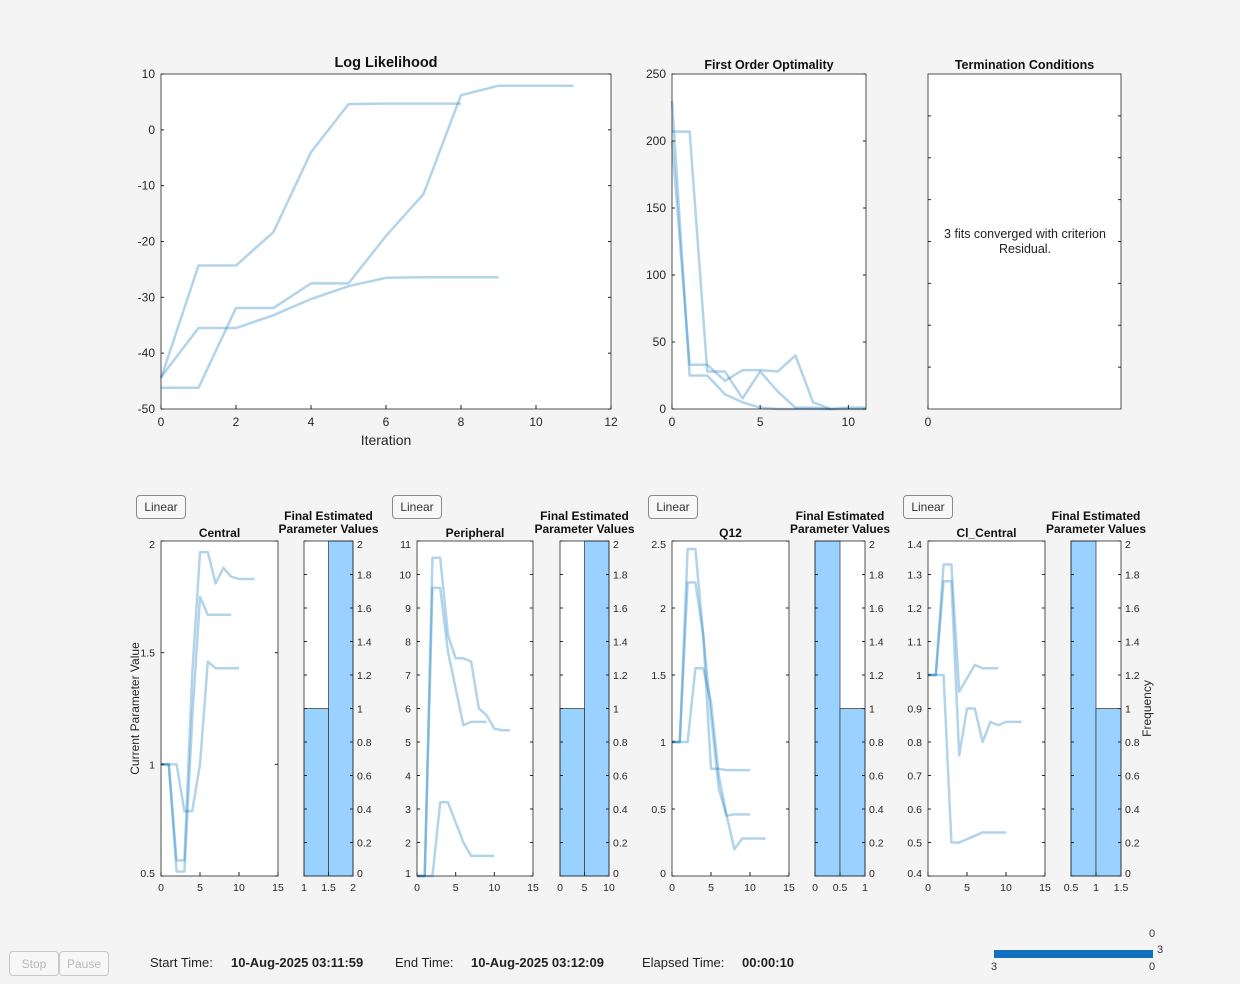 The width and height of the screenshot is (1240, 984). What do you see at coordinates (408, 810) in the screenshot?
I see `peripheral-ytick-label: 3` at bounding box center [408, 810].